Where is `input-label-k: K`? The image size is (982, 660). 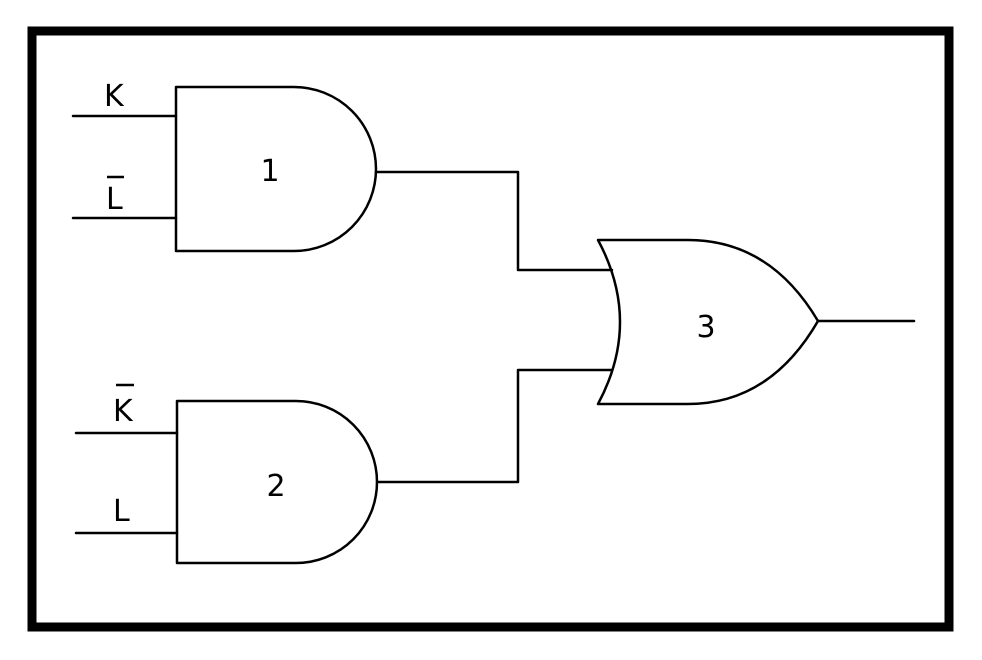 input-label-k: K is located at coordinates (114, 96).